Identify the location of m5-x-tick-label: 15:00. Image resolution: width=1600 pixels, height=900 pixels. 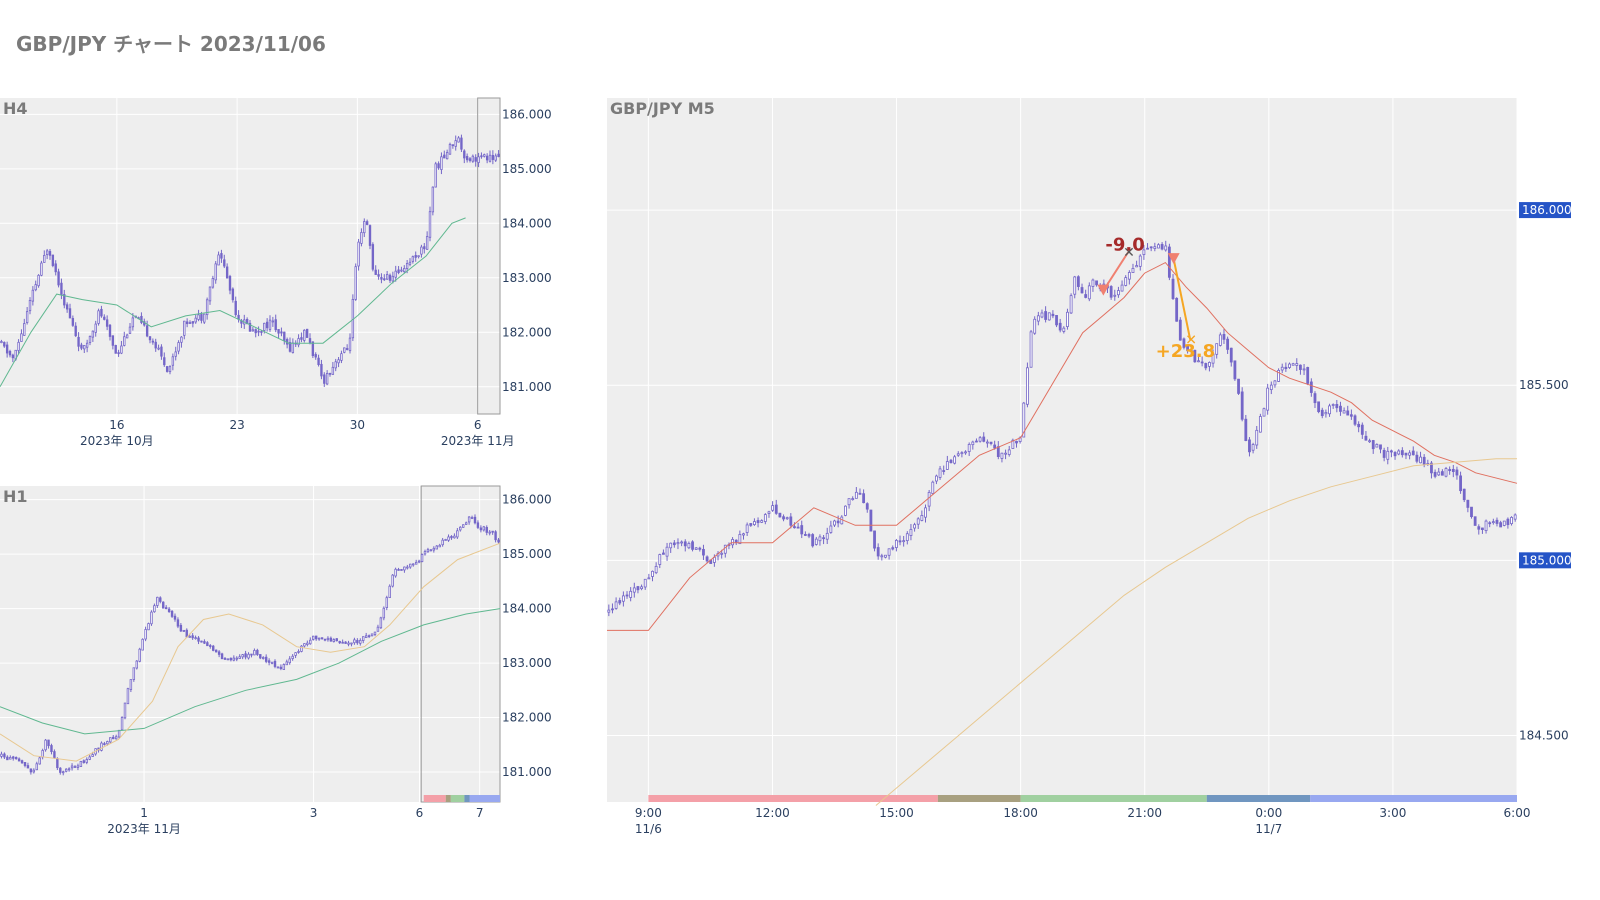
(896, 813).